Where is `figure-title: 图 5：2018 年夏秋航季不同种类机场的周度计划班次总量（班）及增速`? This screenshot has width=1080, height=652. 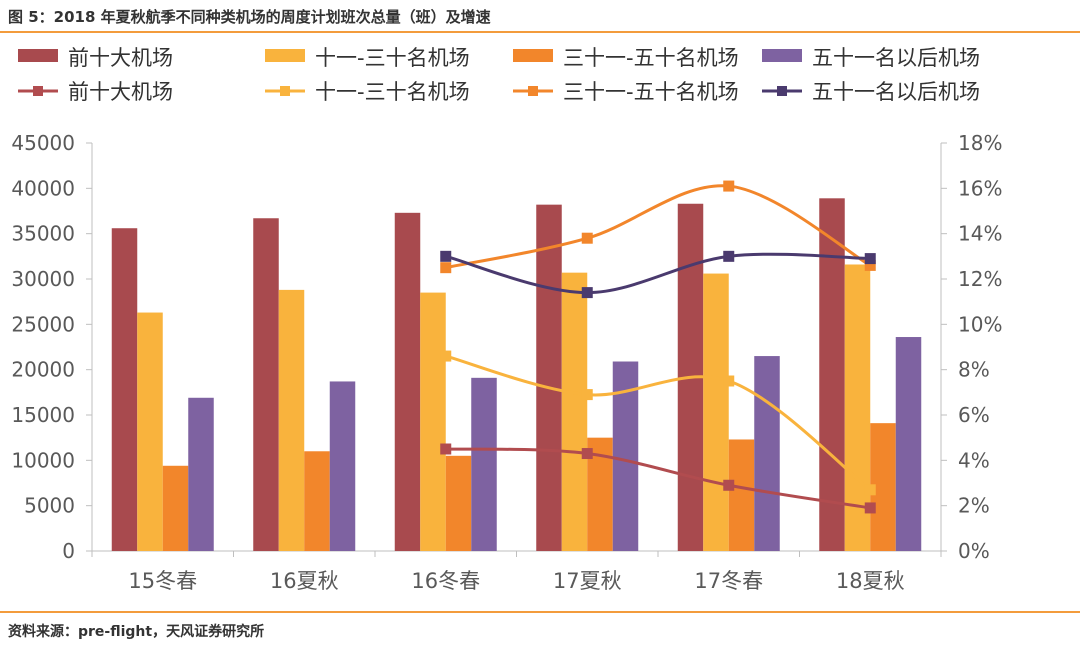 figure-title: 图 5：2018 年夏秋航季不同种类机场的周度计划班次总量（班）及增速 is located at coordinates (249, 17).